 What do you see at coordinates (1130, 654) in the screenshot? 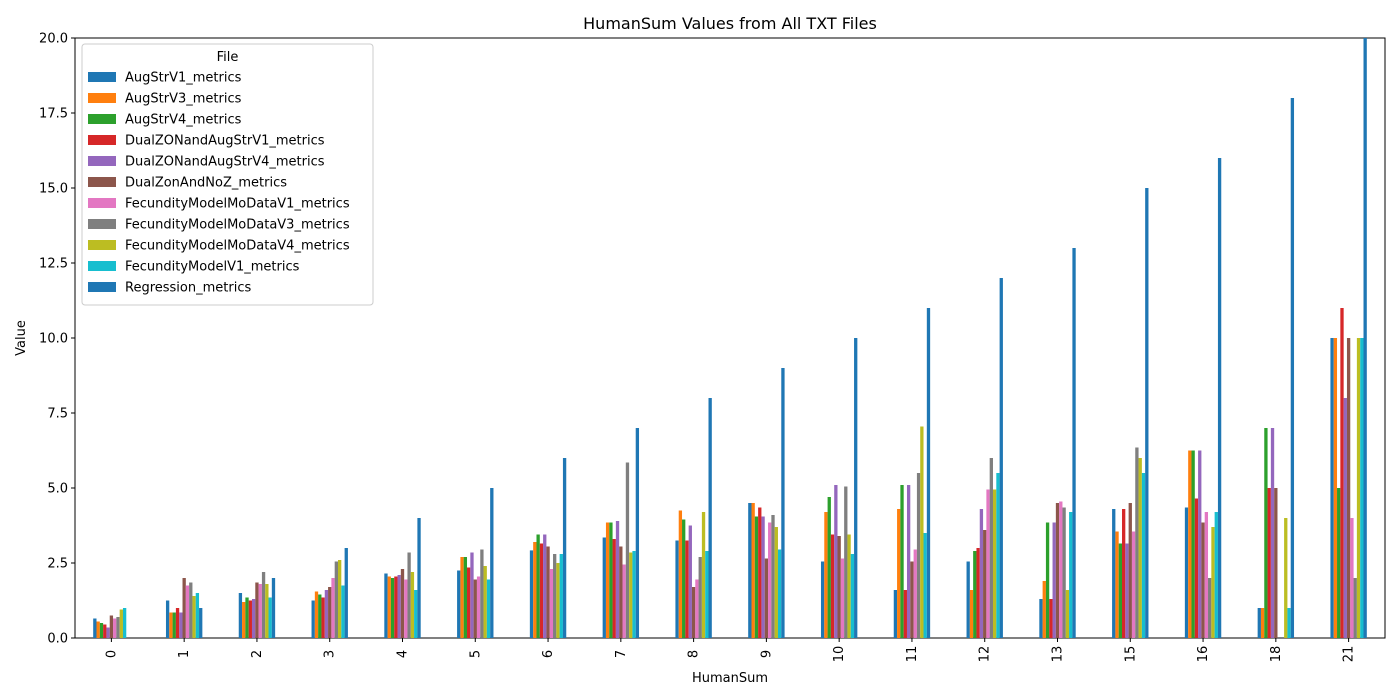
I see `x-tick-label-15: 15` at bounding box center [1130, 654].